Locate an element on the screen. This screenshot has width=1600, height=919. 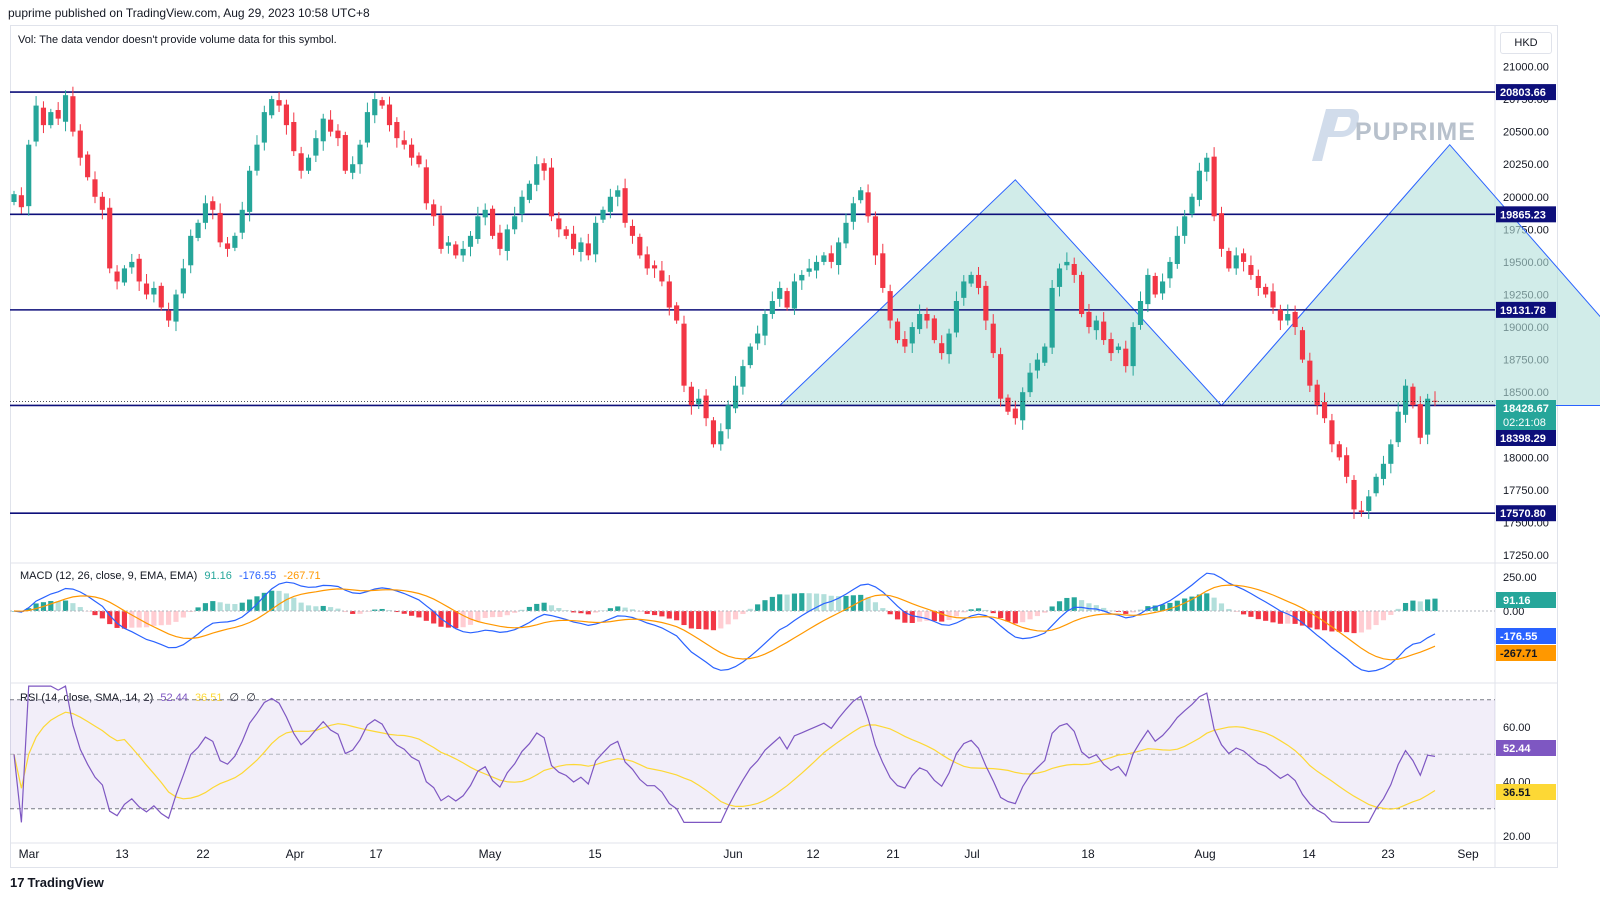
time-tick-label: Jun is located at coordinates (732, 854).